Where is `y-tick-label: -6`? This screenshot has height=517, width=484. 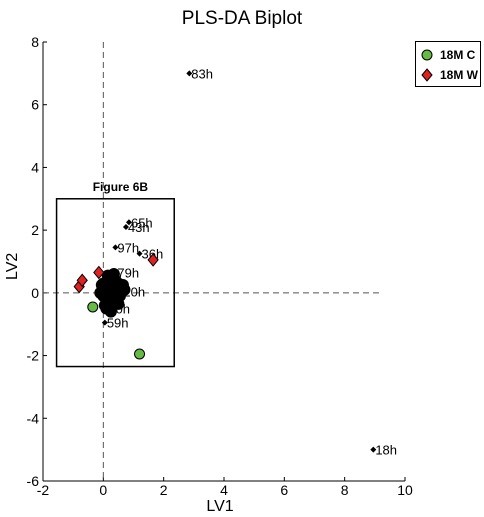
y-tick-label: -6 is located at coordinates (33, 481).